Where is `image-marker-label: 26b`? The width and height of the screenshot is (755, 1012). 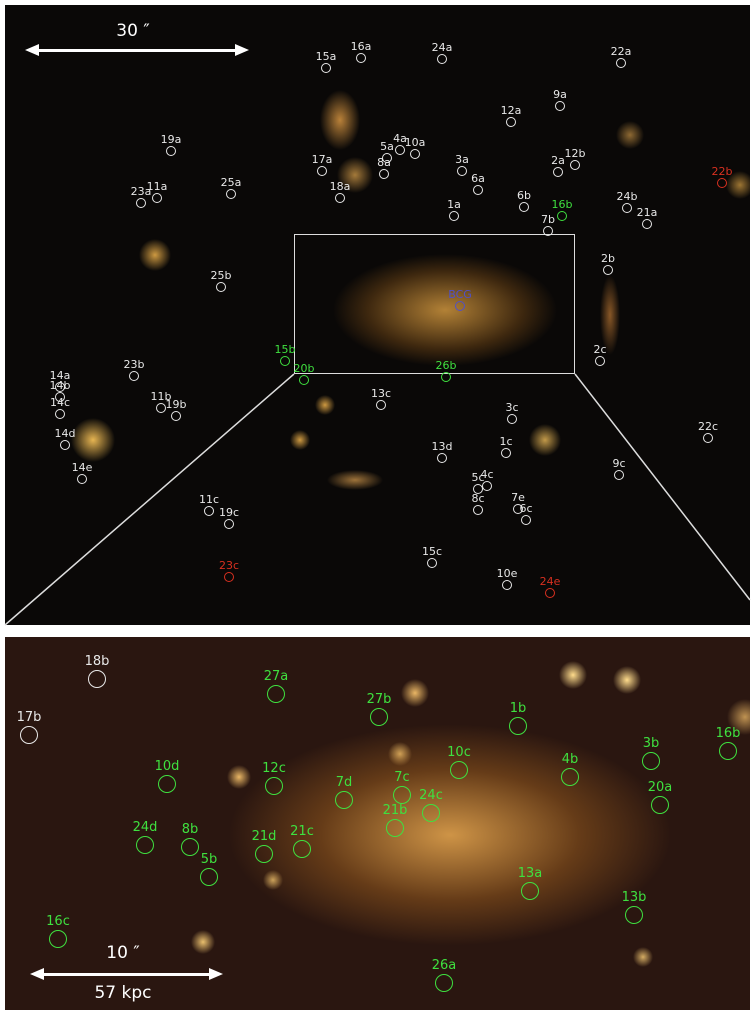 image-marker-label: 26b is located at coordinates (446, 365).